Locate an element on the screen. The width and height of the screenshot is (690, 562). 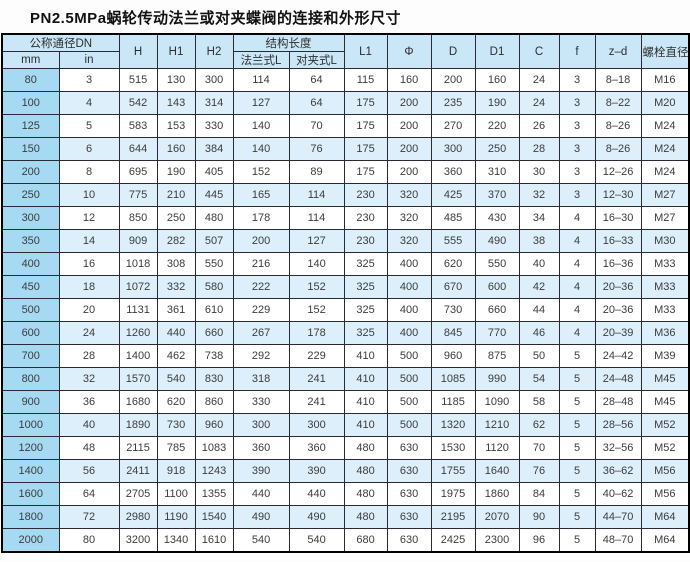
table-cell: 150 is located at coordinates (30, 149).